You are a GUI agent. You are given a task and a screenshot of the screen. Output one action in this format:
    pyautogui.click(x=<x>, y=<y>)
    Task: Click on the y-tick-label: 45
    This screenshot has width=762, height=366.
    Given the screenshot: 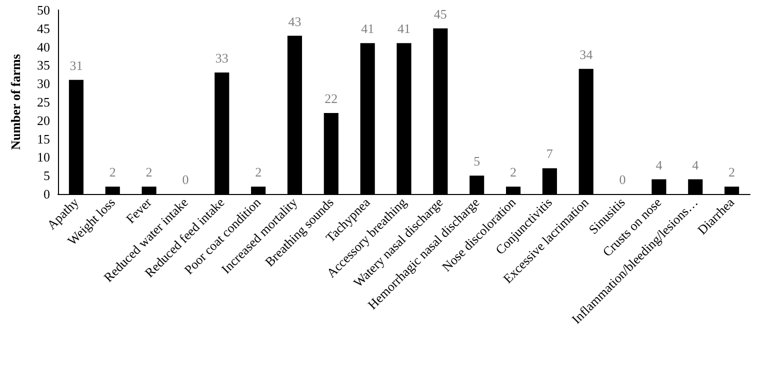 What is the action you would take?
    pyautogui.click(x=43, y=28)
    